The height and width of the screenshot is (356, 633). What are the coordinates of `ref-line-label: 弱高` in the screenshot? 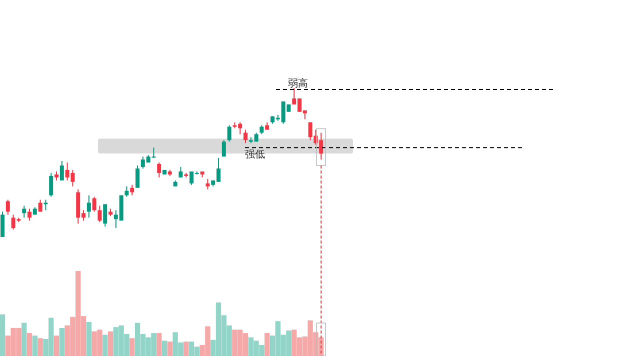 It's located at (298, 83).